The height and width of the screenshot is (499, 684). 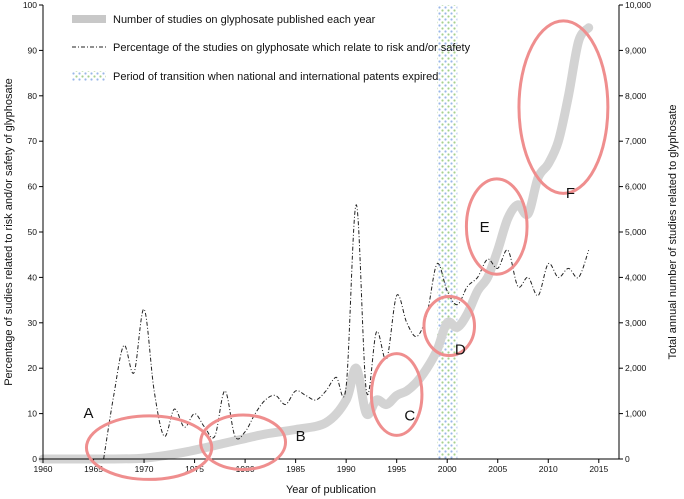 I want to click on annotation-label-d: D, so click(x=460, y=350).